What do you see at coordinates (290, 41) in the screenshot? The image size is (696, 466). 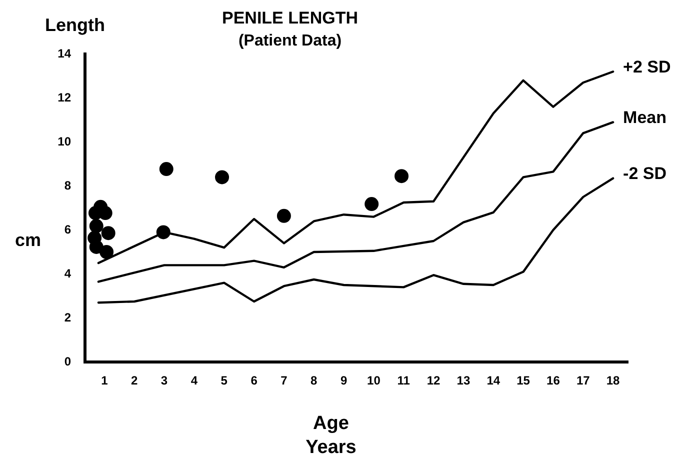 I see `chart-subtitle: (Patient Data)` at bounding box center [290, 41].